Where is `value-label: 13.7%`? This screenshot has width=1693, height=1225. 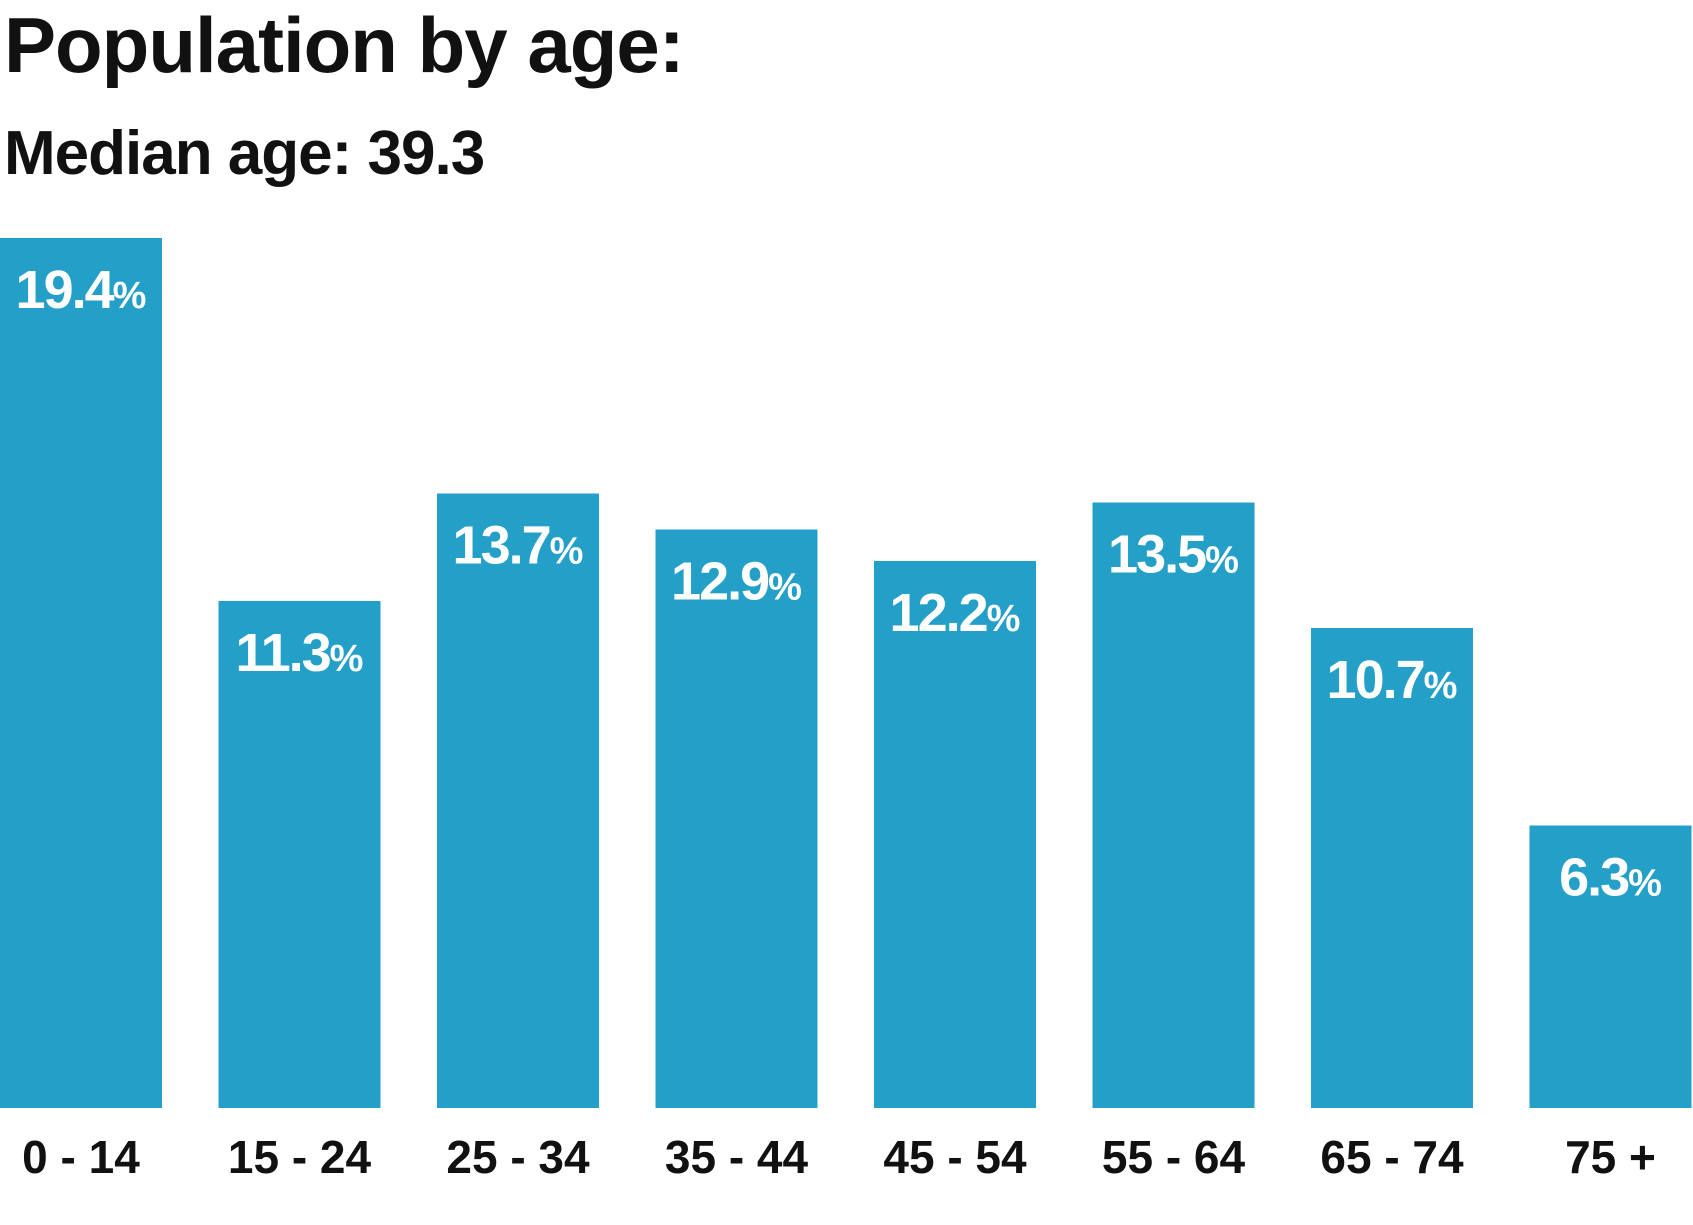
value-label: 13.7% is located at coordinates (518, 546).